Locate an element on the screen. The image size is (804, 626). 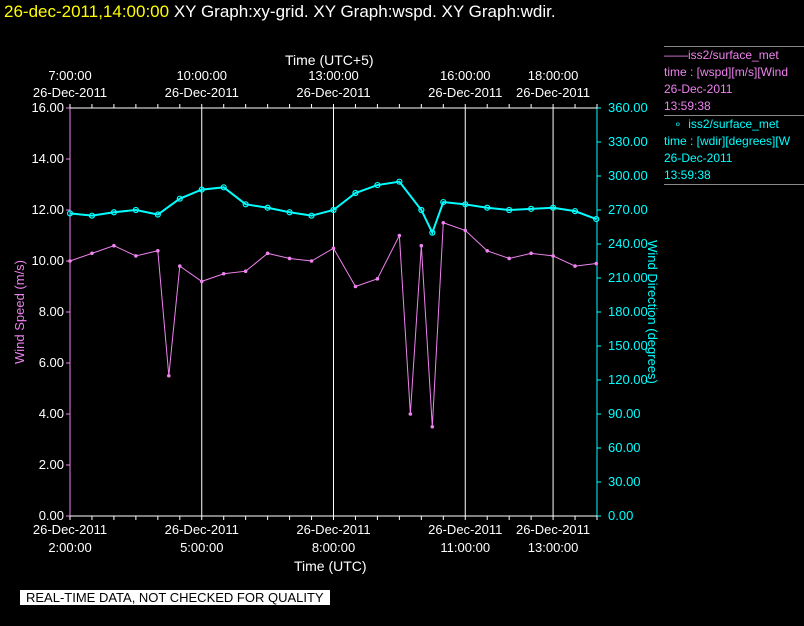
legend-wdir-date: 26-Dec-2011 is located at coordinates (698, 158).